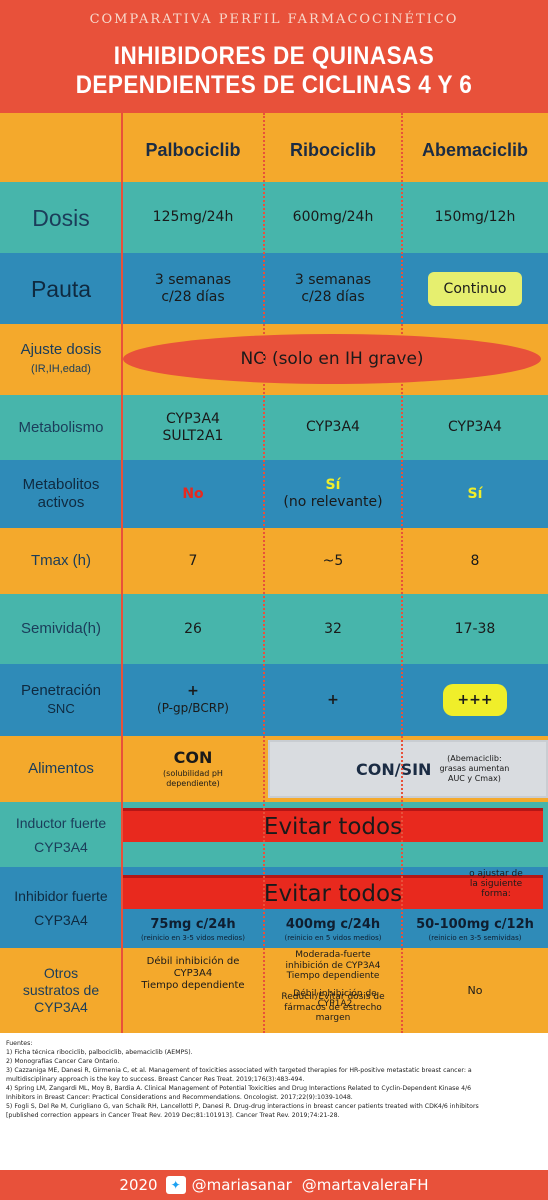  What do you see at coordinates (333, 825) in the screenshot?
I see `inductor-bar: Evitar todos` at bounding box center [333, 825].